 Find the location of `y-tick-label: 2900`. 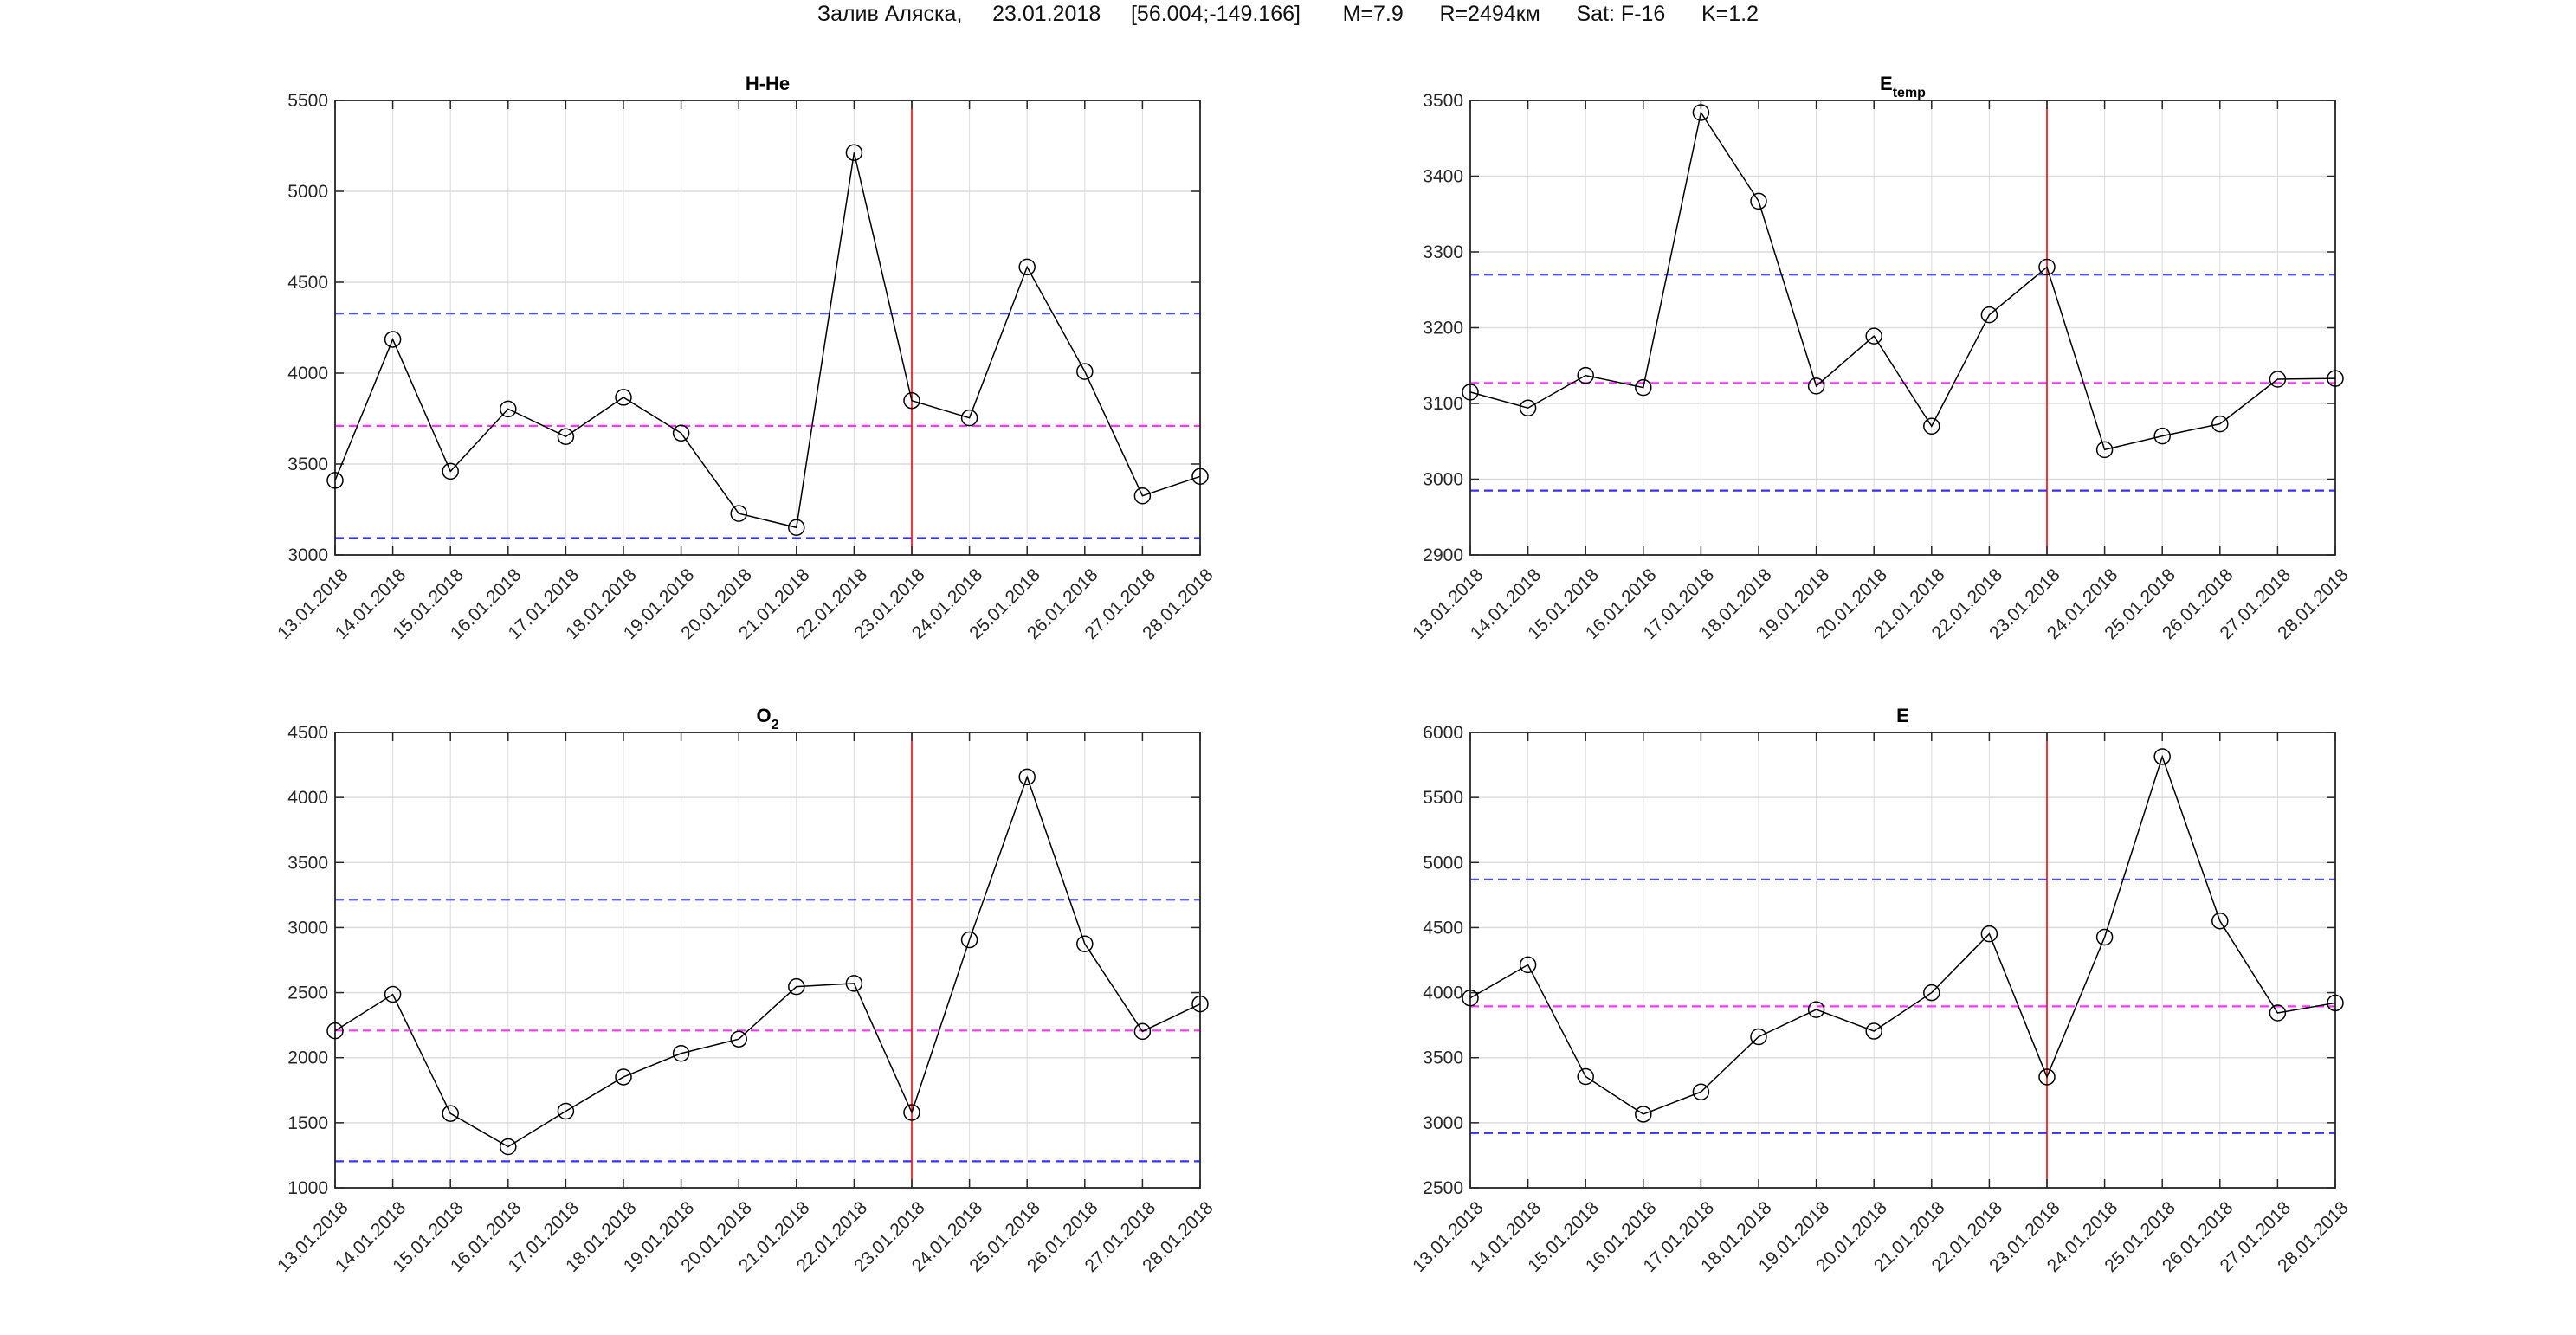

y-tick-label: 2900 is located at coordinates (1443, 555).